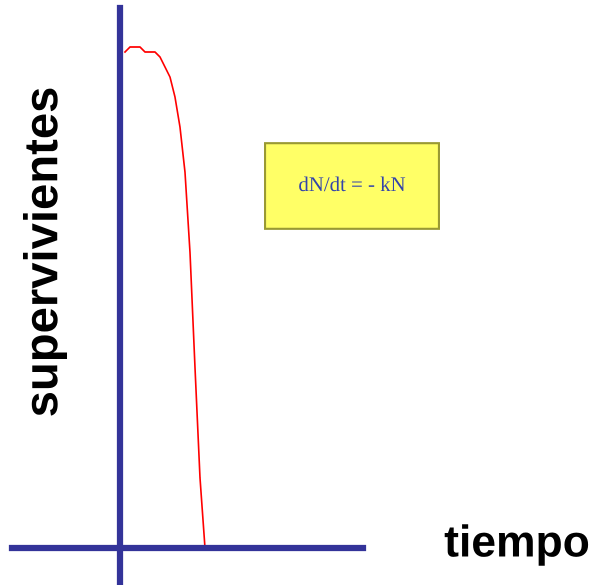 The width and height of the screenshot is (608, 585). Describe the element at coordinates (352, 184) in the screenshot. I see `text: dN/dt = - kN` at that location.